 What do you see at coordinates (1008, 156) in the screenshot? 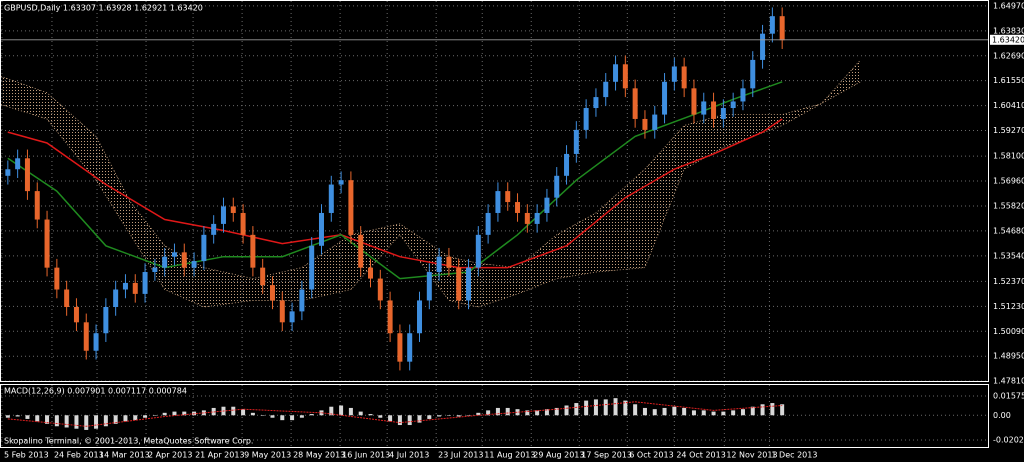
I see `y-tick-label: 1.58100` at bounding box center [1008, 156].